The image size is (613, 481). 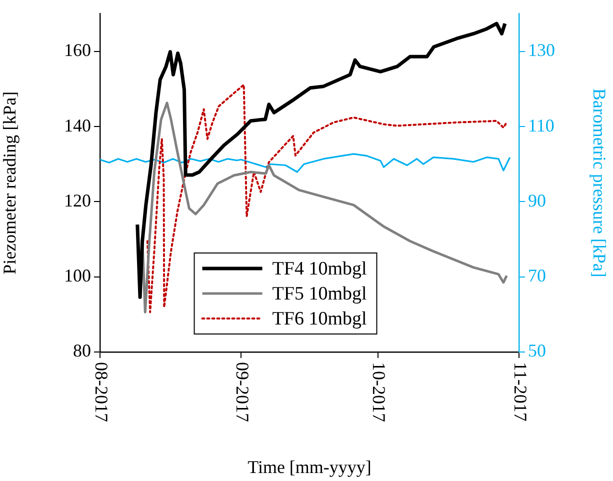 I want to click on y-tick-label: 100, so click(x=77, y=276).